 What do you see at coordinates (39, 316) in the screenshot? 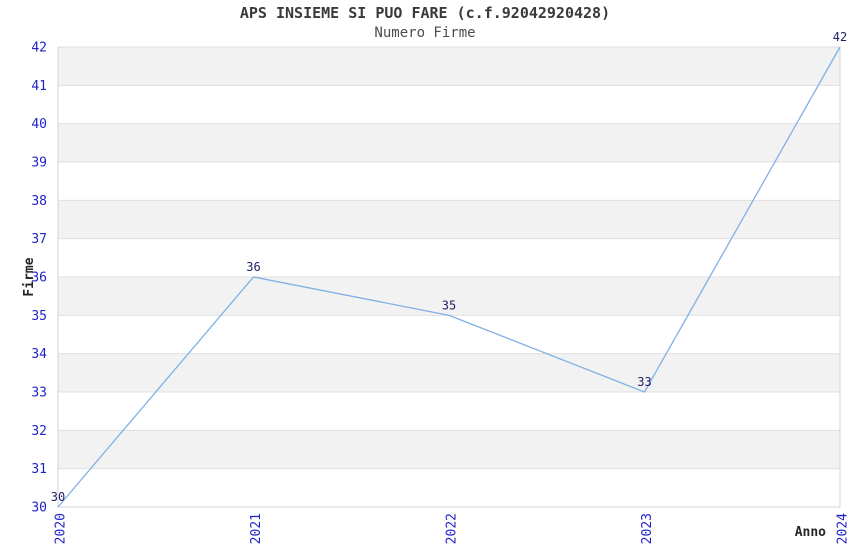
I see `y-tick-label: 35` at bounding box center [39, 316].